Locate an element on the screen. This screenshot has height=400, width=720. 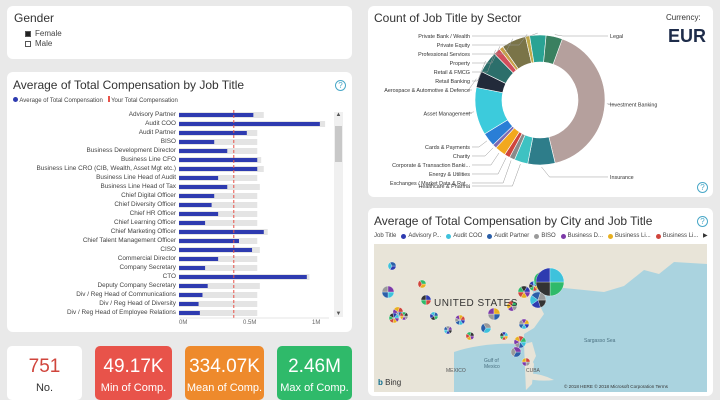
map-legend-item-3: BISO is located at coordinates (545, 236).